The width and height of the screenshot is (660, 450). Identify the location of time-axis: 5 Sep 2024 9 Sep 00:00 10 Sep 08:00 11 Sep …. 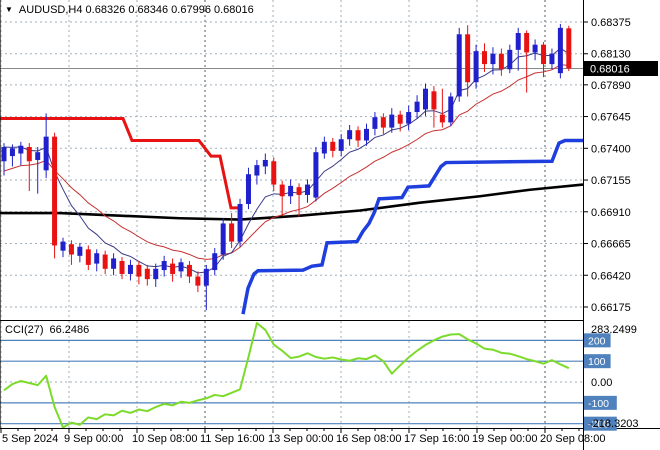
(302, 437).